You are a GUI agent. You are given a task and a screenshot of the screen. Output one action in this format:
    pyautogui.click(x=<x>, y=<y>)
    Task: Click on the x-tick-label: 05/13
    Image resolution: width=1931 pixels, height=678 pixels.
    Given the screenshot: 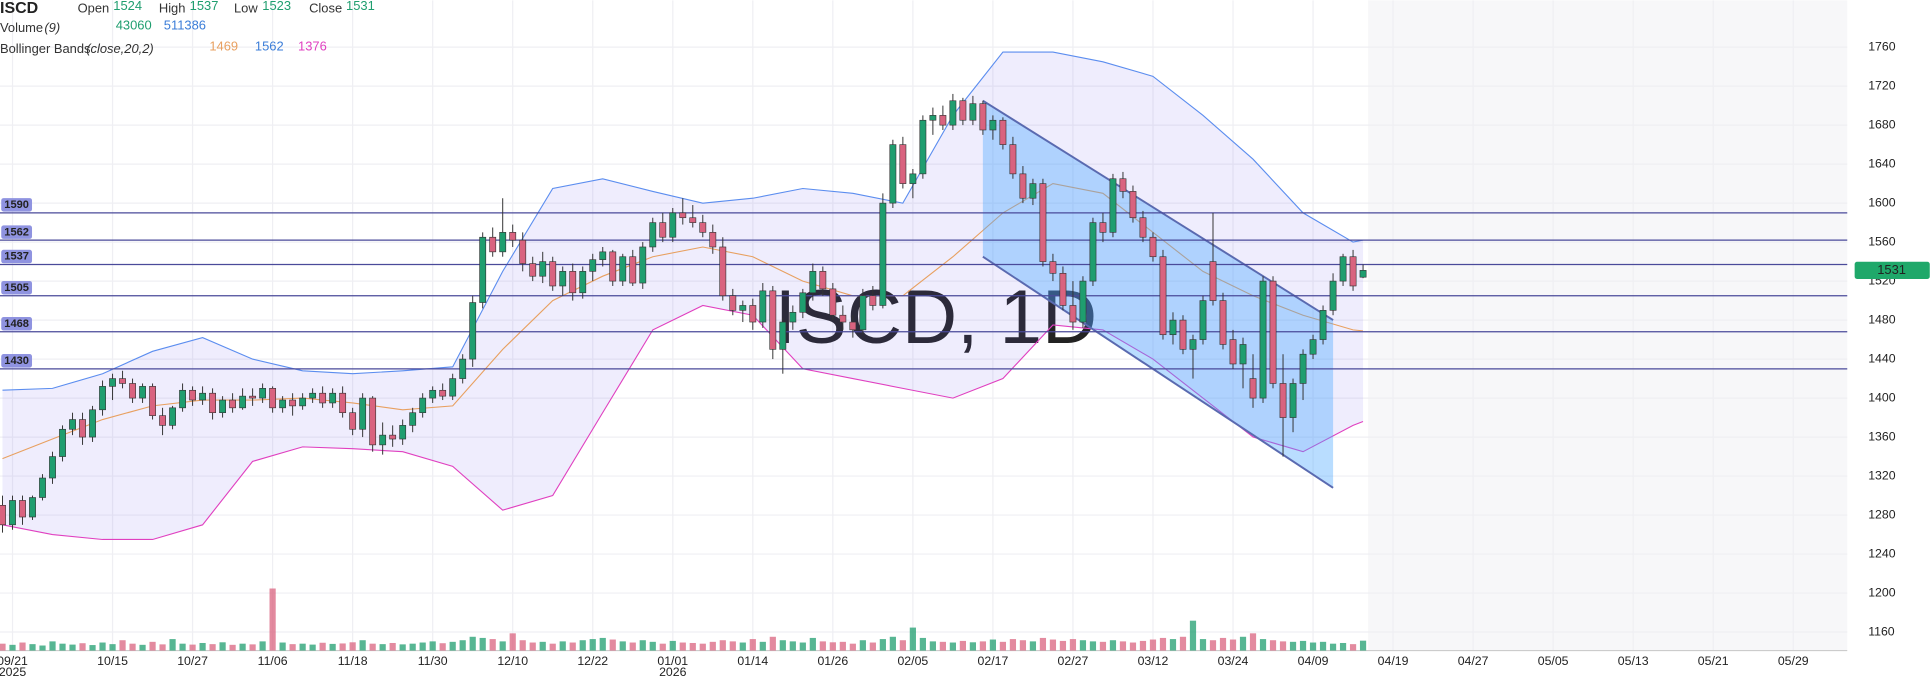 What is the action you would take?
    pyautogui.click(x=1633, y=661)
    